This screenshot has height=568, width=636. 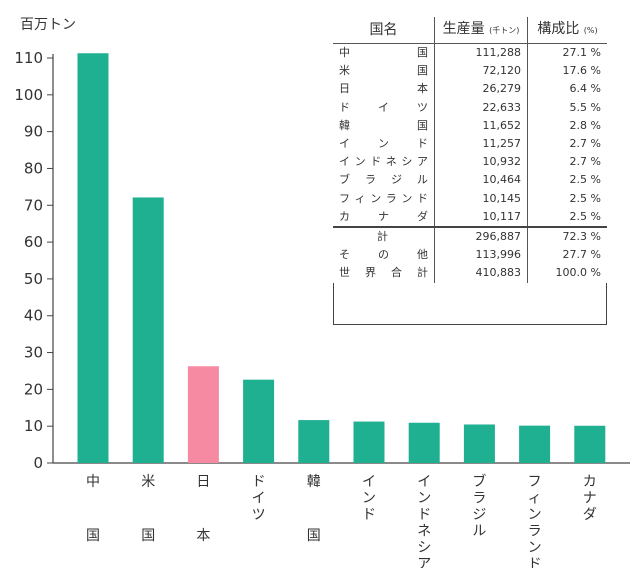 I want to click on cell-share: 2.8 %, so click(x=585, y=125).